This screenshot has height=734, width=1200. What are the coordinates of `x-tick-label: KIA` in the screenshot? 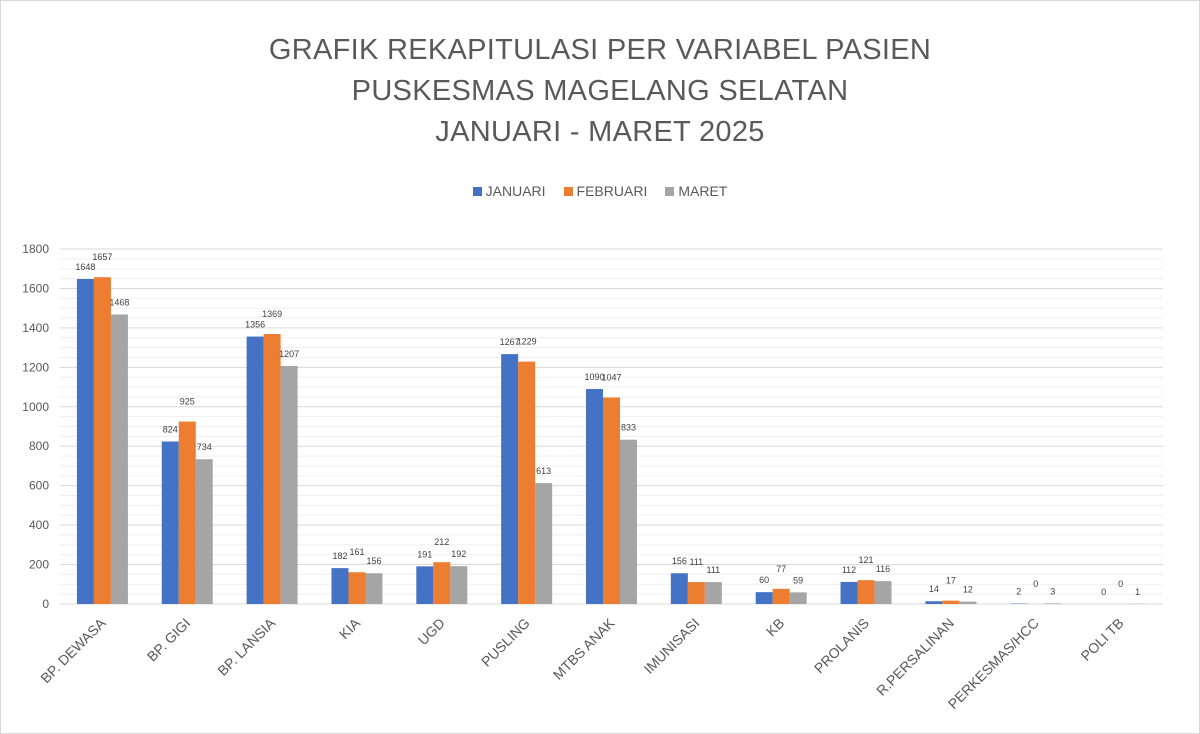 It's located at (350, 628).